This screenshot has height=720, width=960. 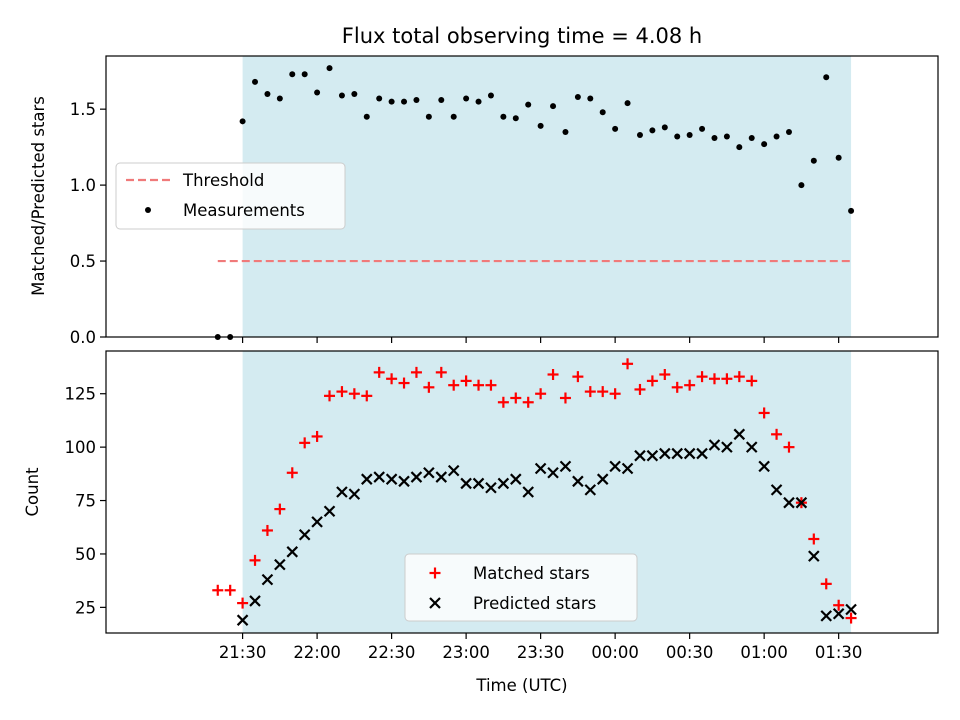 What do you see at coordinates (85, 501) in the screenshot?
I see `bottom-y-tick-label: 75` at bounding box center [85, 501].